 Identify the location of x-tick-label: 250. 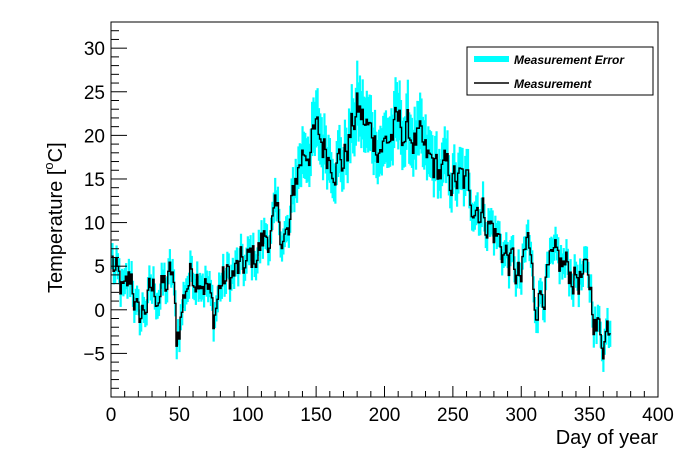
(453, 415).